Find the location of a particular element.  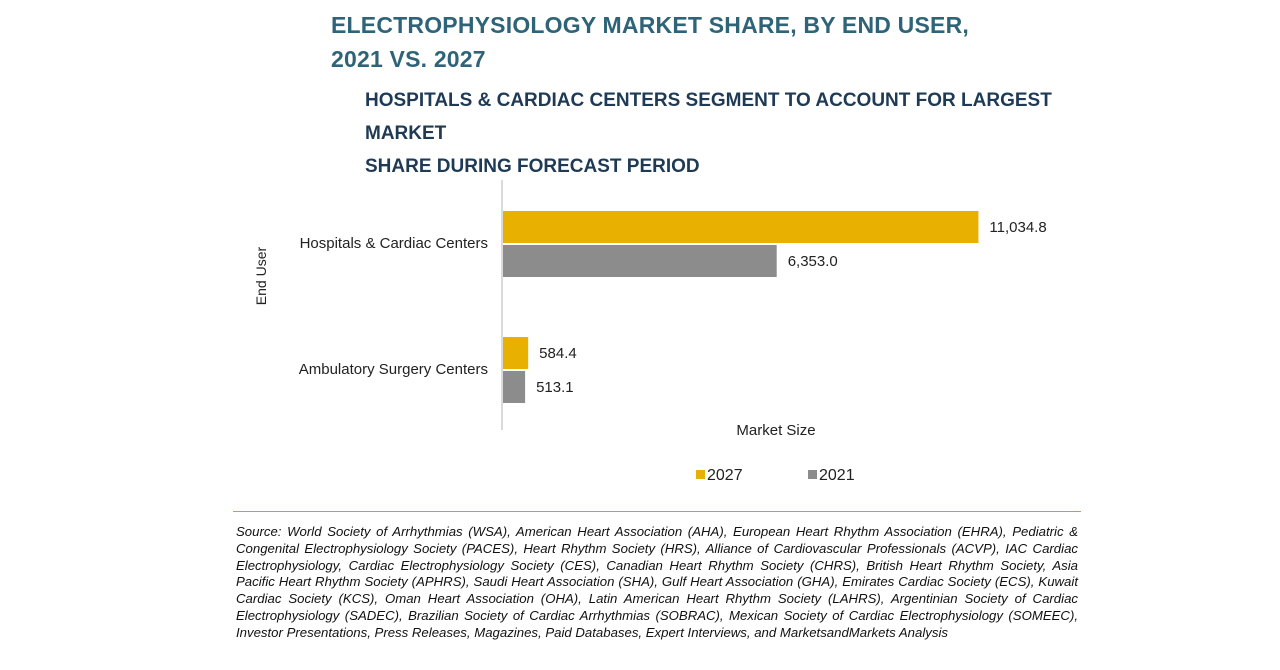

source-divider is located at coordinates (657, 511).